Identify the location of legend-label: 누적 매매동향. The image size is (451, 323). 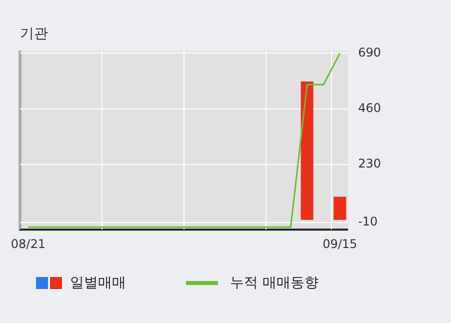
(274, 283).